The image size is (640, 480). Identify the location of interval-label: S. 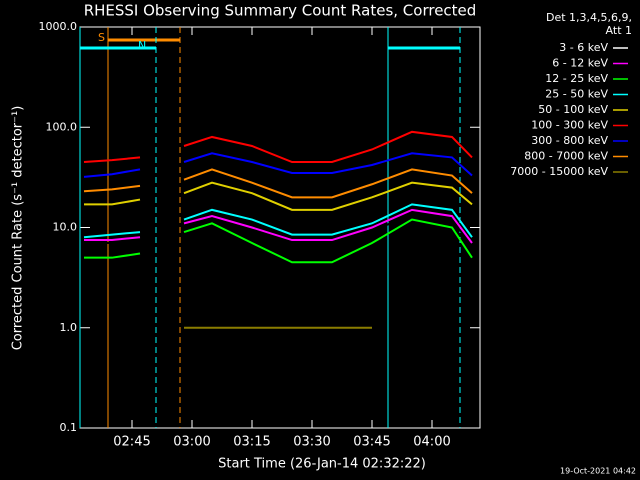
(101, 37).